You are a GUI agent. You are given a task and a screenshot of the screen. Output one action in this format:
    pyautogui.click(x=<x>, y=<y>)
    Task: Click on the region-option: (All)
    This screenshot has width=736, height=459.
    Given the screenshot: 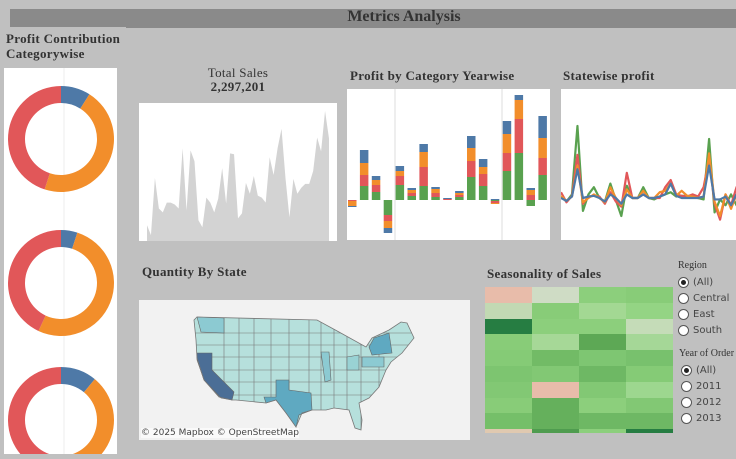 What is the action you would take?
    pyautogui.click(x=703, y=282)
    